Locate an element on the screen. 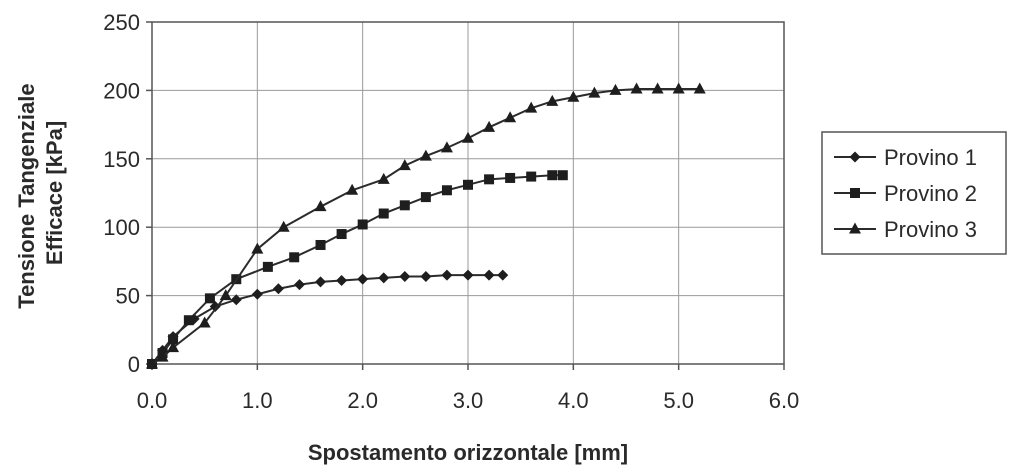 Image resolution: width=1012 pixels, height=470 pixels. y-tick-label: 50 is located at coordinates (128, 296).